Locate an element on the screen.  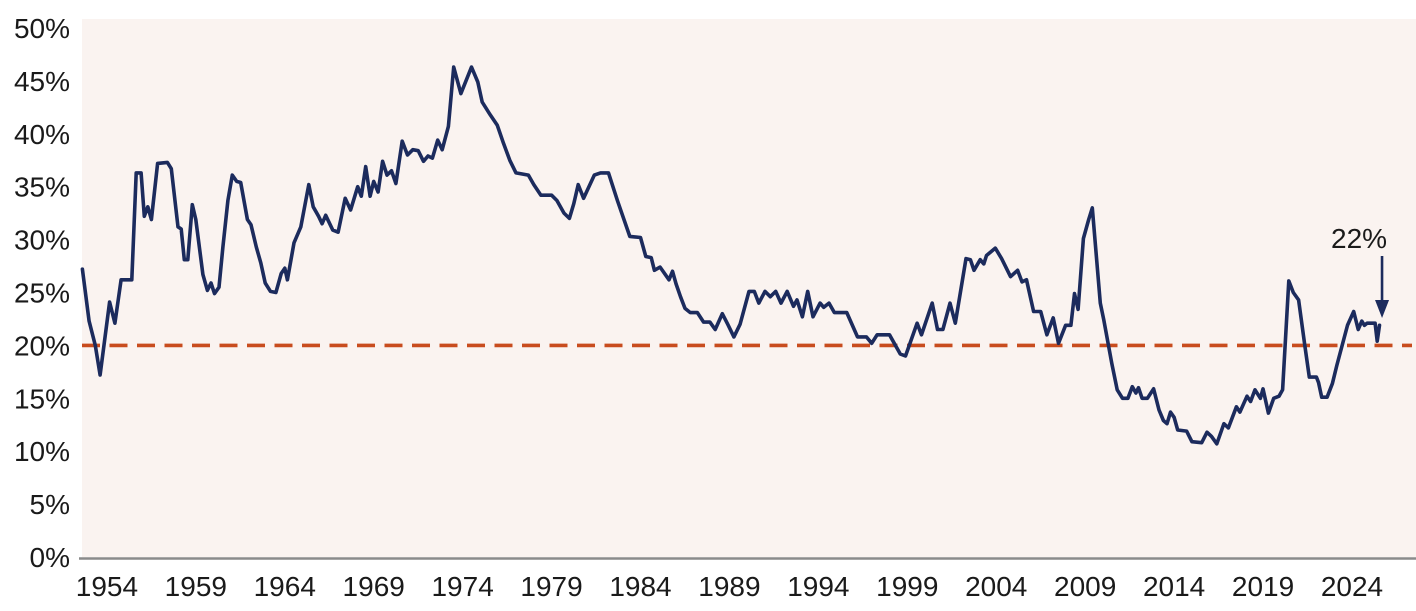
x-axis-tick-label: 1999 is located at coordinates (907, 586).